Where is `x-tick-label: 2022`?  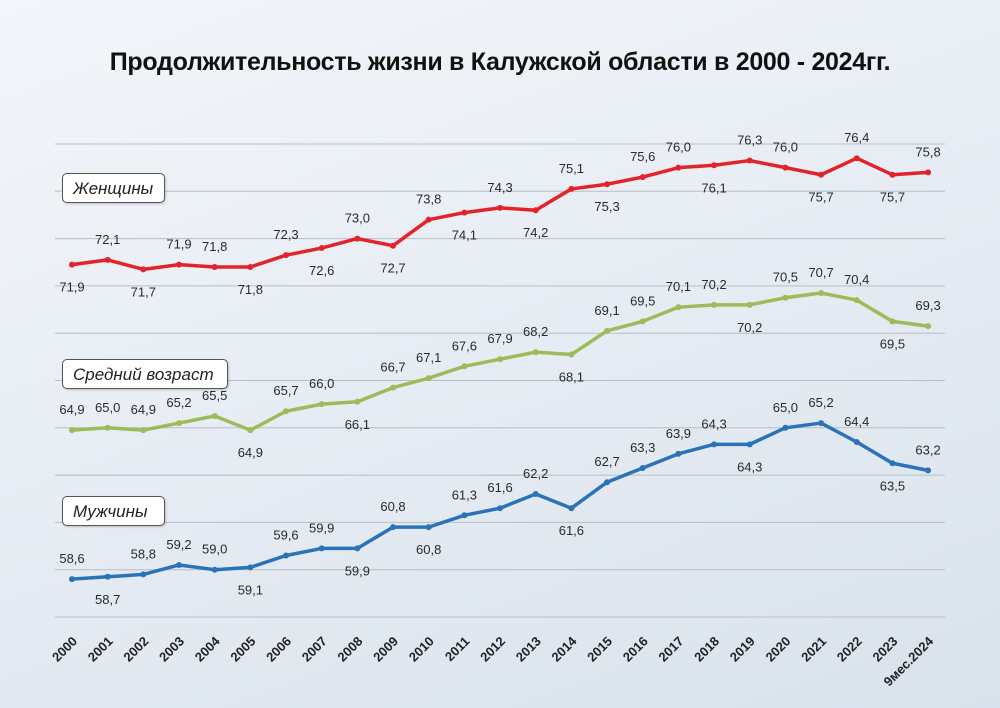 x-tick-label: 2022 is located at coordinates (849, 649).